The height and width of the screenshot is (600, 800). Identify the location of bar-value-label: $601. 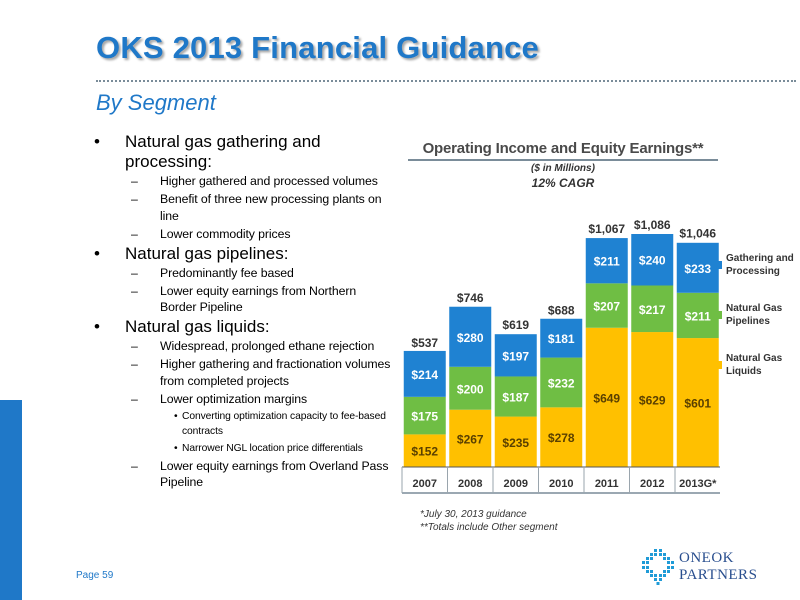
(697, 404).